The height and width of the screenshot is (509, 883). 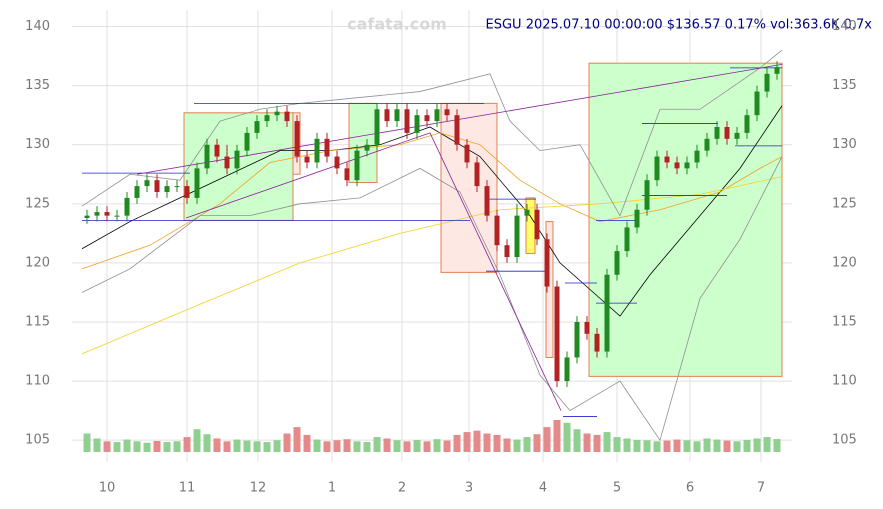 I want to click on watermark: cafata.com, so click(x=397, y=24).